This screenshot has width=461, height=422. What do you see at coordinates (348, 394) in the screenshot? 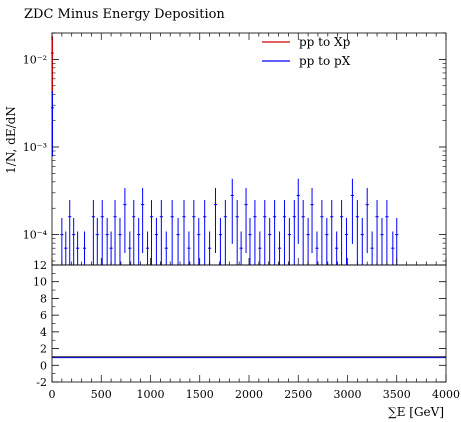
I see `x-tick-label-6: 3000` at bounding box center [348, 394].